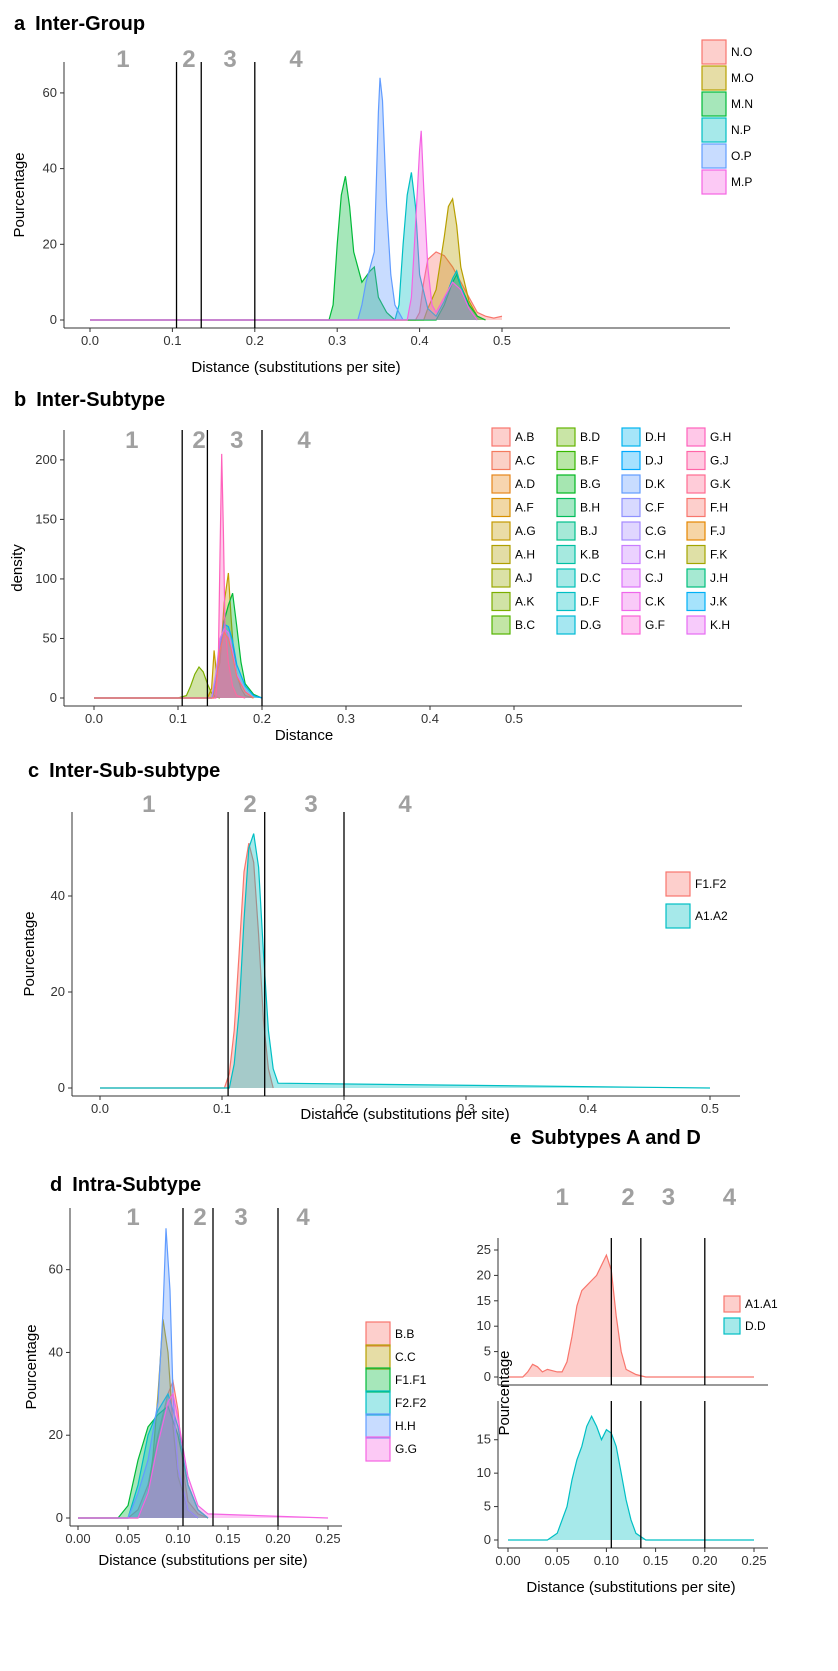  Describe the element at coordinates (411, 1403) in the screenshot. I see `legend-label: F2.F2` at that location.